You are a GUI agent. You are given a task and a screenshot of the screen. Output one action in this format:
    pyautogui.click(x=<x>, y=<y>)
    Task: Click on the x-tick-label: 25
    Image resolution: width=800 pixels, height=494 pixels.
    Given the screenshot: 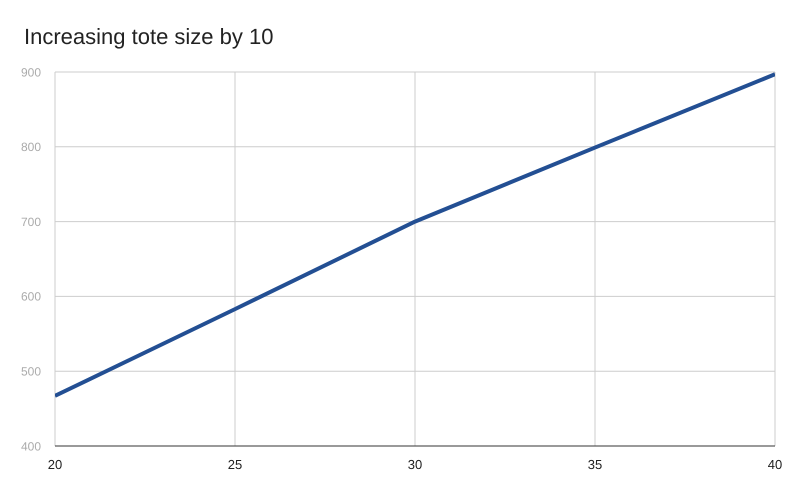 What is the action you would take?
    pyautogui.click(x=235, y=464)
    